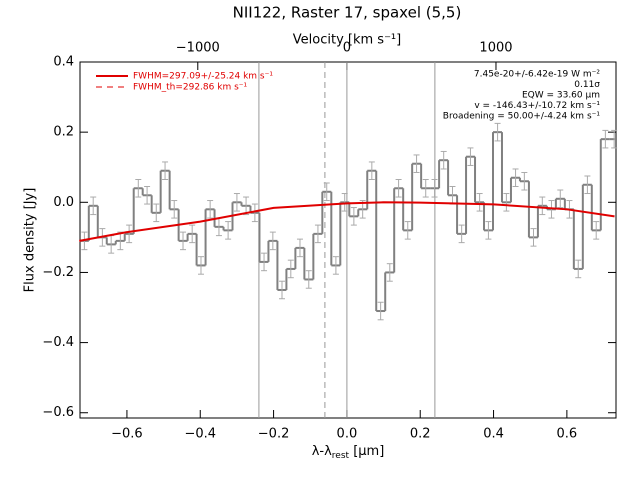  What do you see at coordinates (63, 132) in the screenshot?
I see `y-tick-label: 0.2` at bounding box center [63, 132].